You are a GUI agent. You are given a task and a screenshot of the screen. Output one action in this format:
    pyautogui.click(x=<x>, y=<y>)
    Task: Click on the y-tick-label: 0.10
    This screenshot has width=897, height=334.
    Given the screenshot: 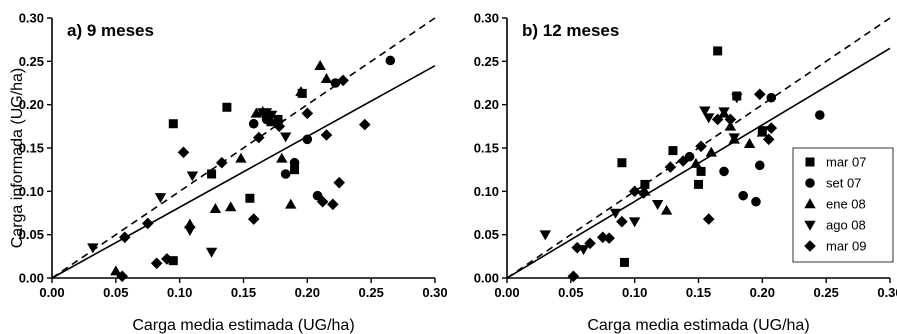 What is the action you would take?
    pyautogui.click(x=31, y=191)
    